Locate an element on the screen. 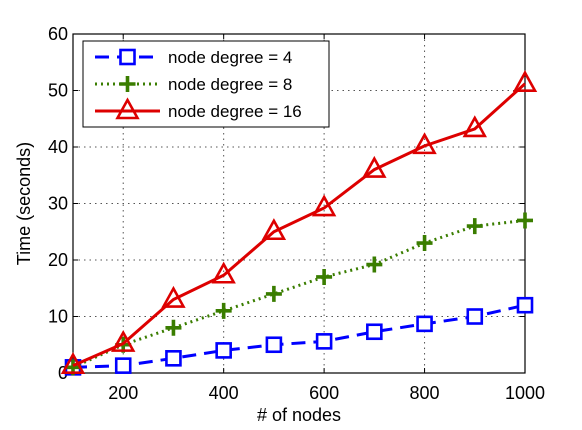 The height and width of the screenshot is (430, 582). legend-item: node degree = 16 is located at coordinates (198, 109).